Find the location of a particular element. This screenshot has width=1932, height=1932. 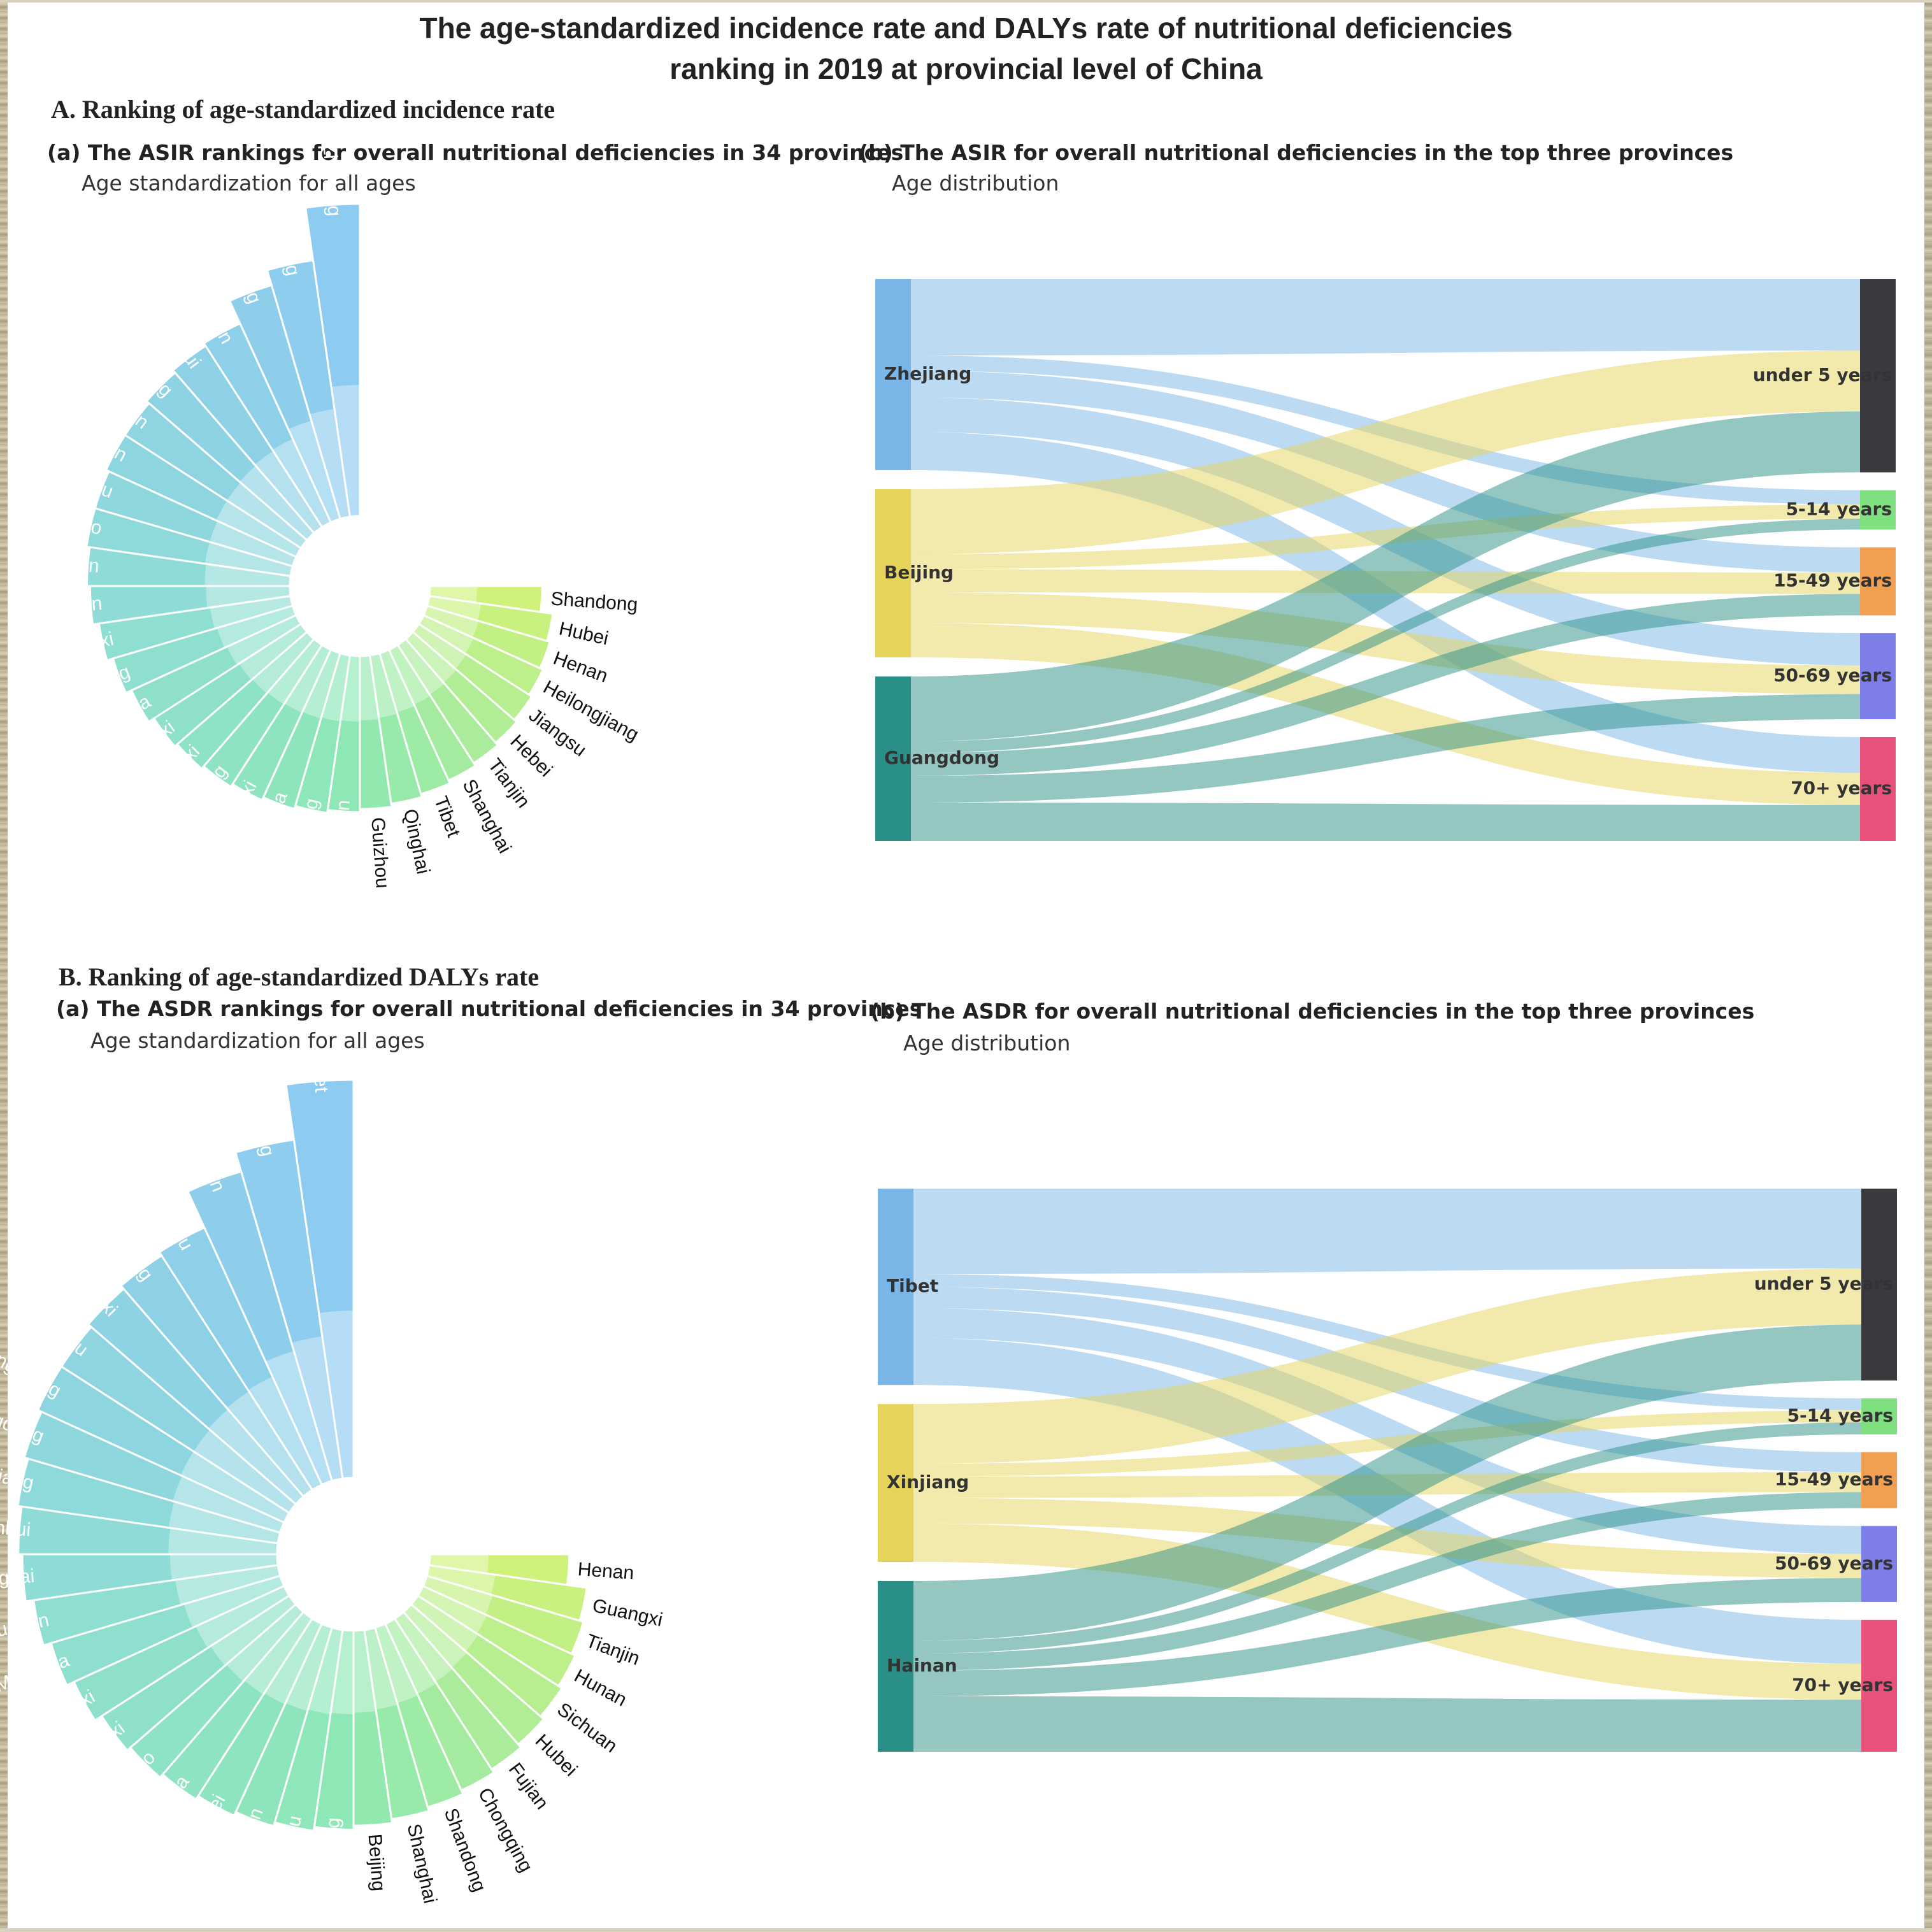

bar-inner-yunnan is located at coordinates (227, 1585).